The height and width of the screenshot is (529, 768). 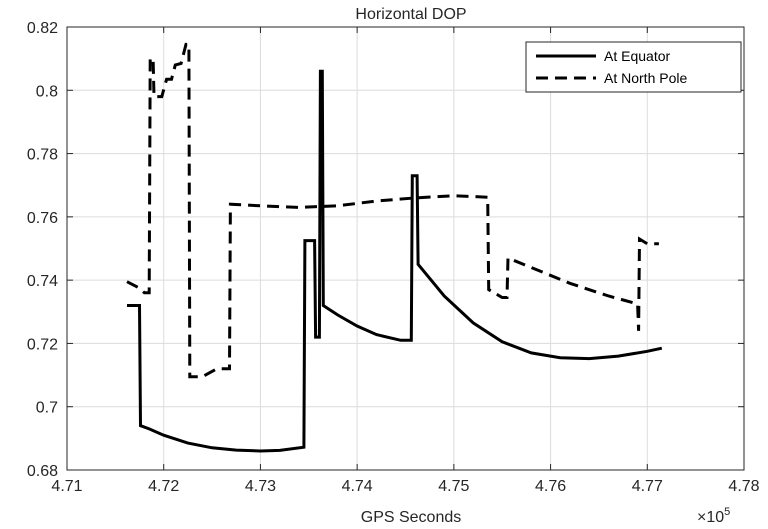 What do you see at coordinates (645, 78) in the screenshot?
I see `legend-label-north-pole: At North Pole` at bounding box center [645, 78].